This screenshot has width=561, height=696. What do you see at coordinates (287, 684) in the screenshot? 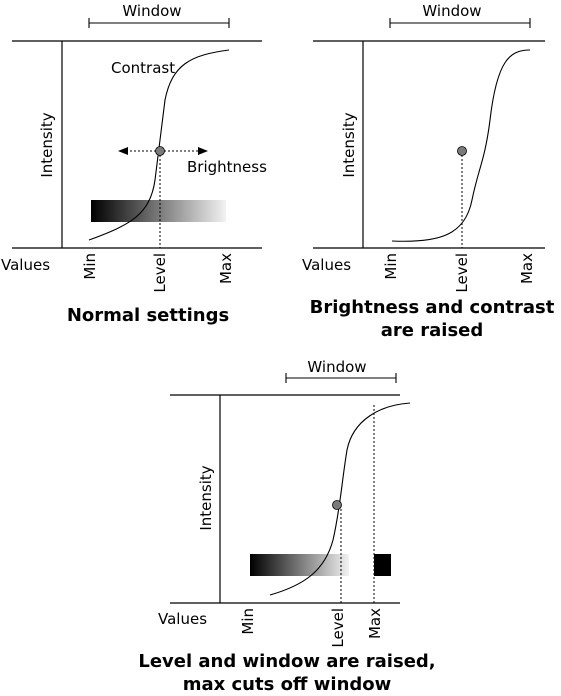
I see `caption-line-2: max cuts off window` at bounding box center [287, 684].